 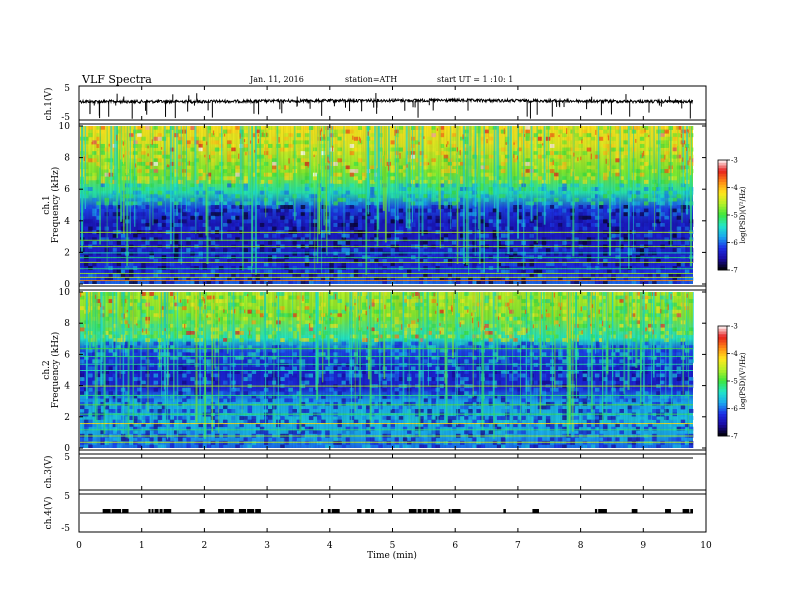 What do you see at coordinates (67, 190) in the screenshot?
I see `freq-tick-label-6: 6` at bounding box center [67, 190].